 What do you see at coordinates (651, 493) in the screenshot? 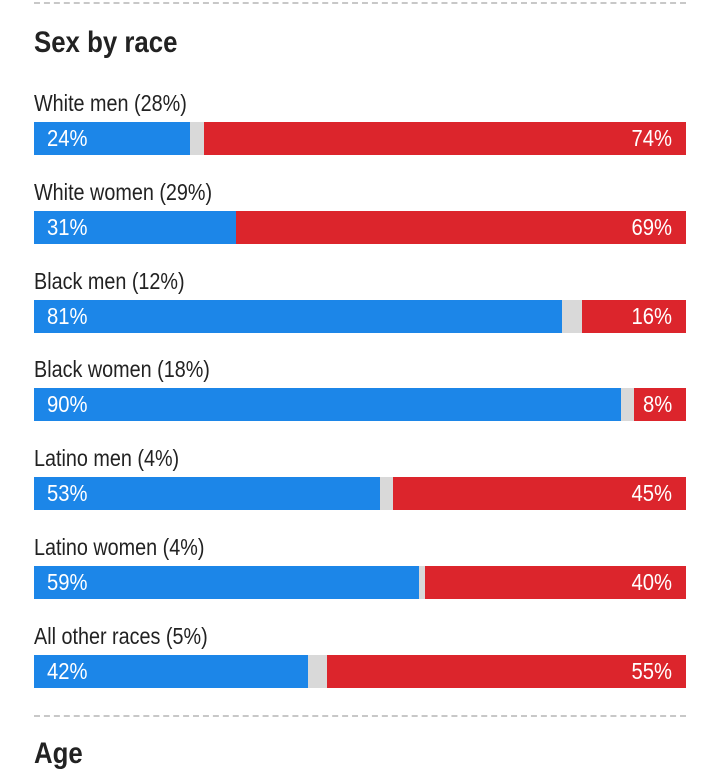
I see `value-label-red: 45%` at bounding box center [651, 493].